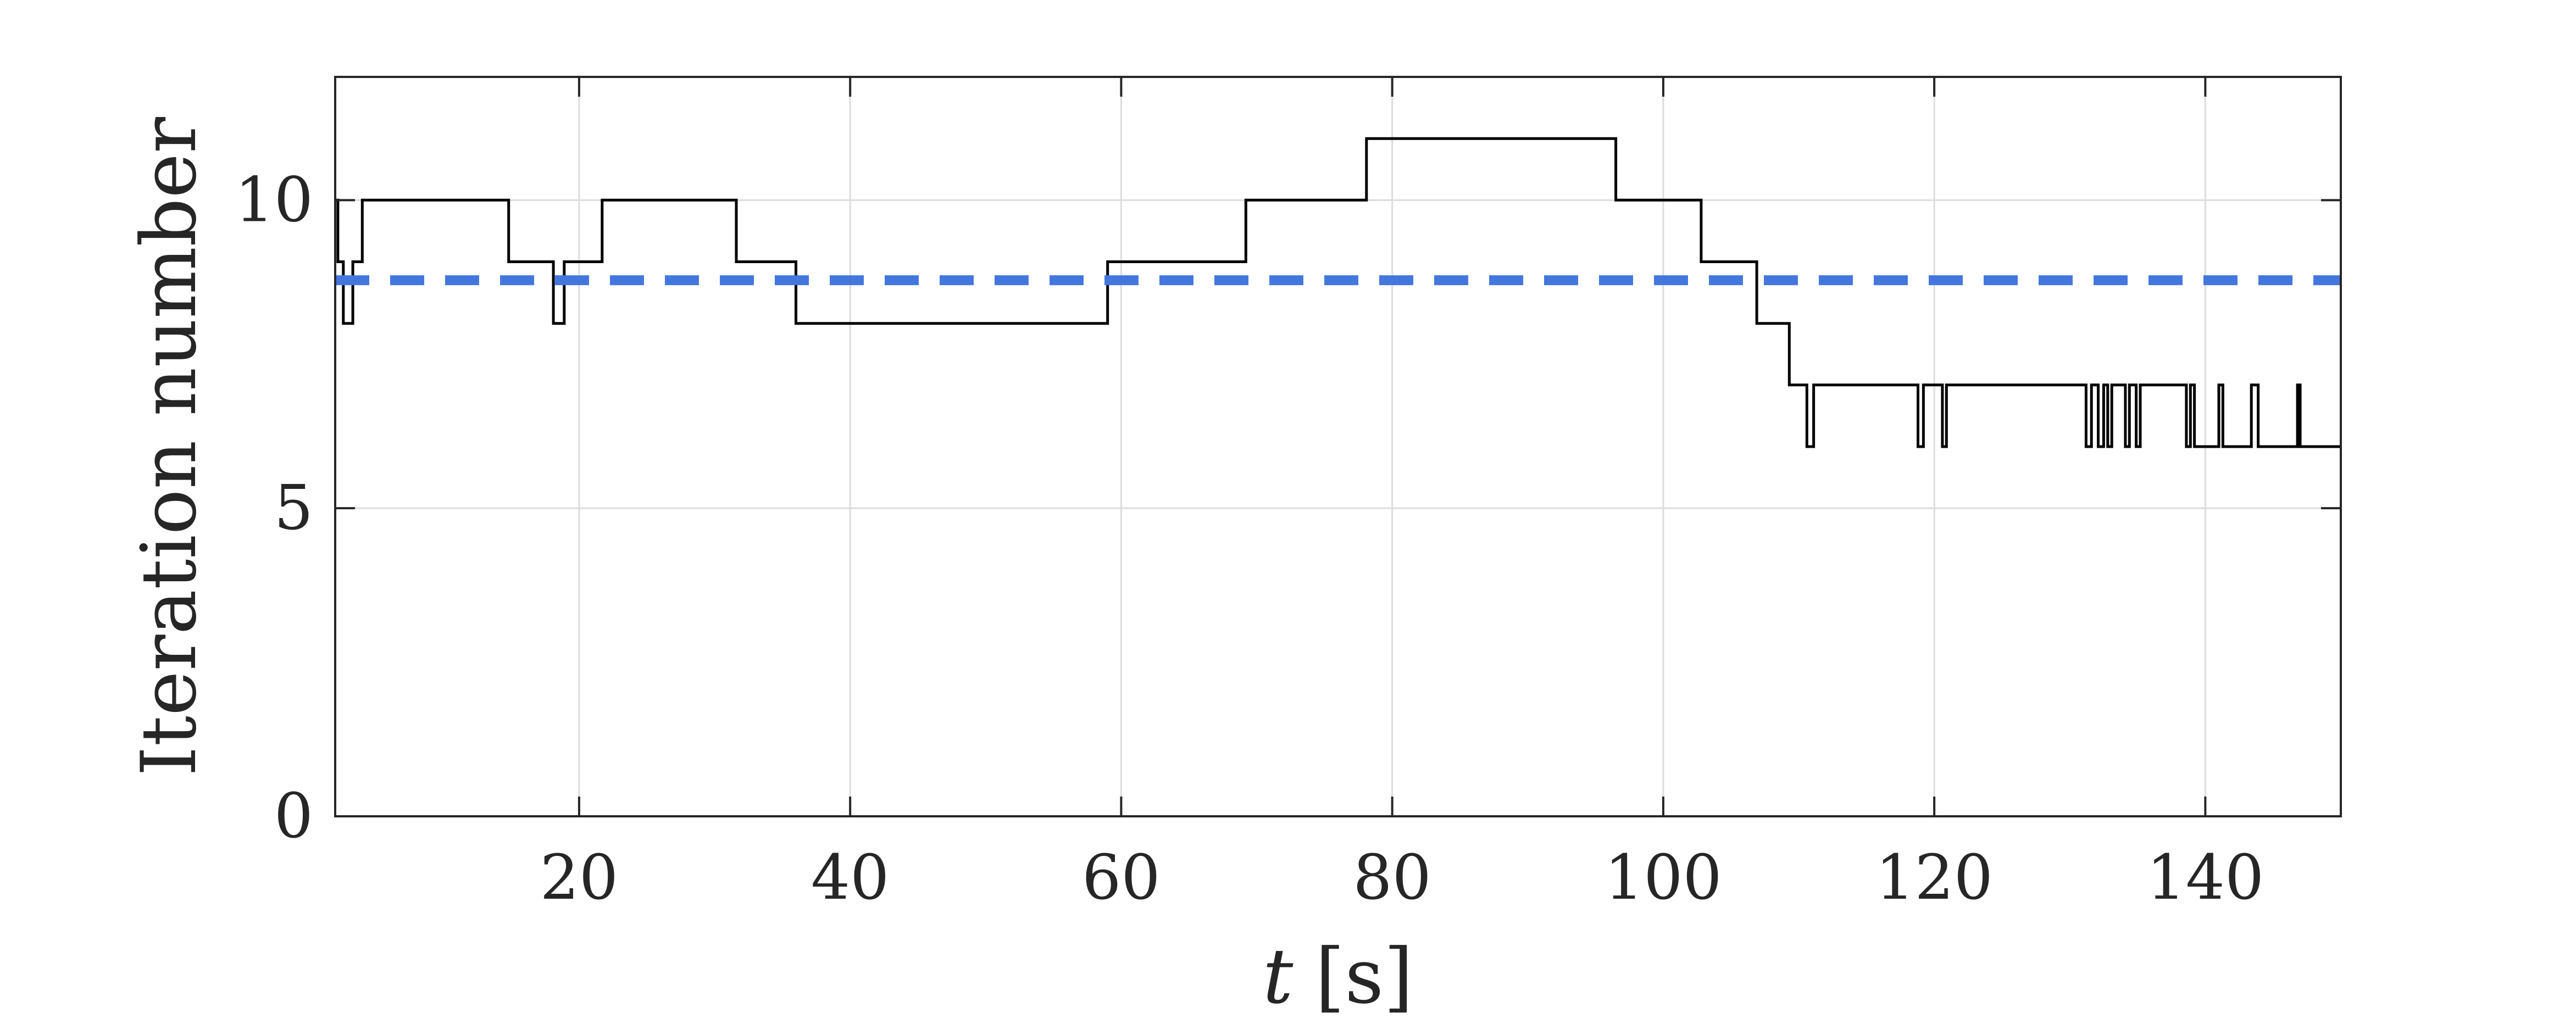 This screenshot has width=2576, height=1030. What do you see at coordinates (850, 878) in the screenshot?
I see `x-tick-label: 40` at bounding box center [850, 878].